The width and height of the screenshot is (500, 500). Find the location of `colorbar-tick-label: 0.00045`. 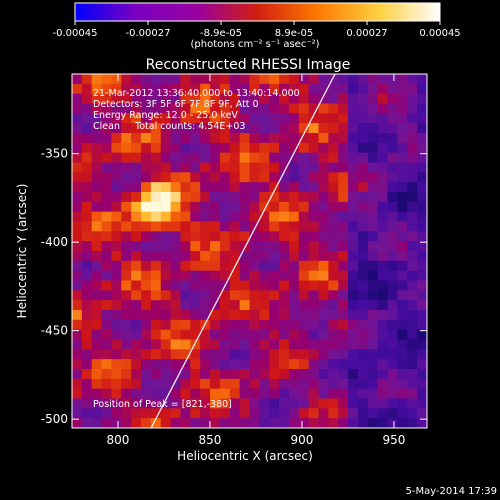

colorbar-tick-label: 0.00045 is located at coordinates (439, 33).